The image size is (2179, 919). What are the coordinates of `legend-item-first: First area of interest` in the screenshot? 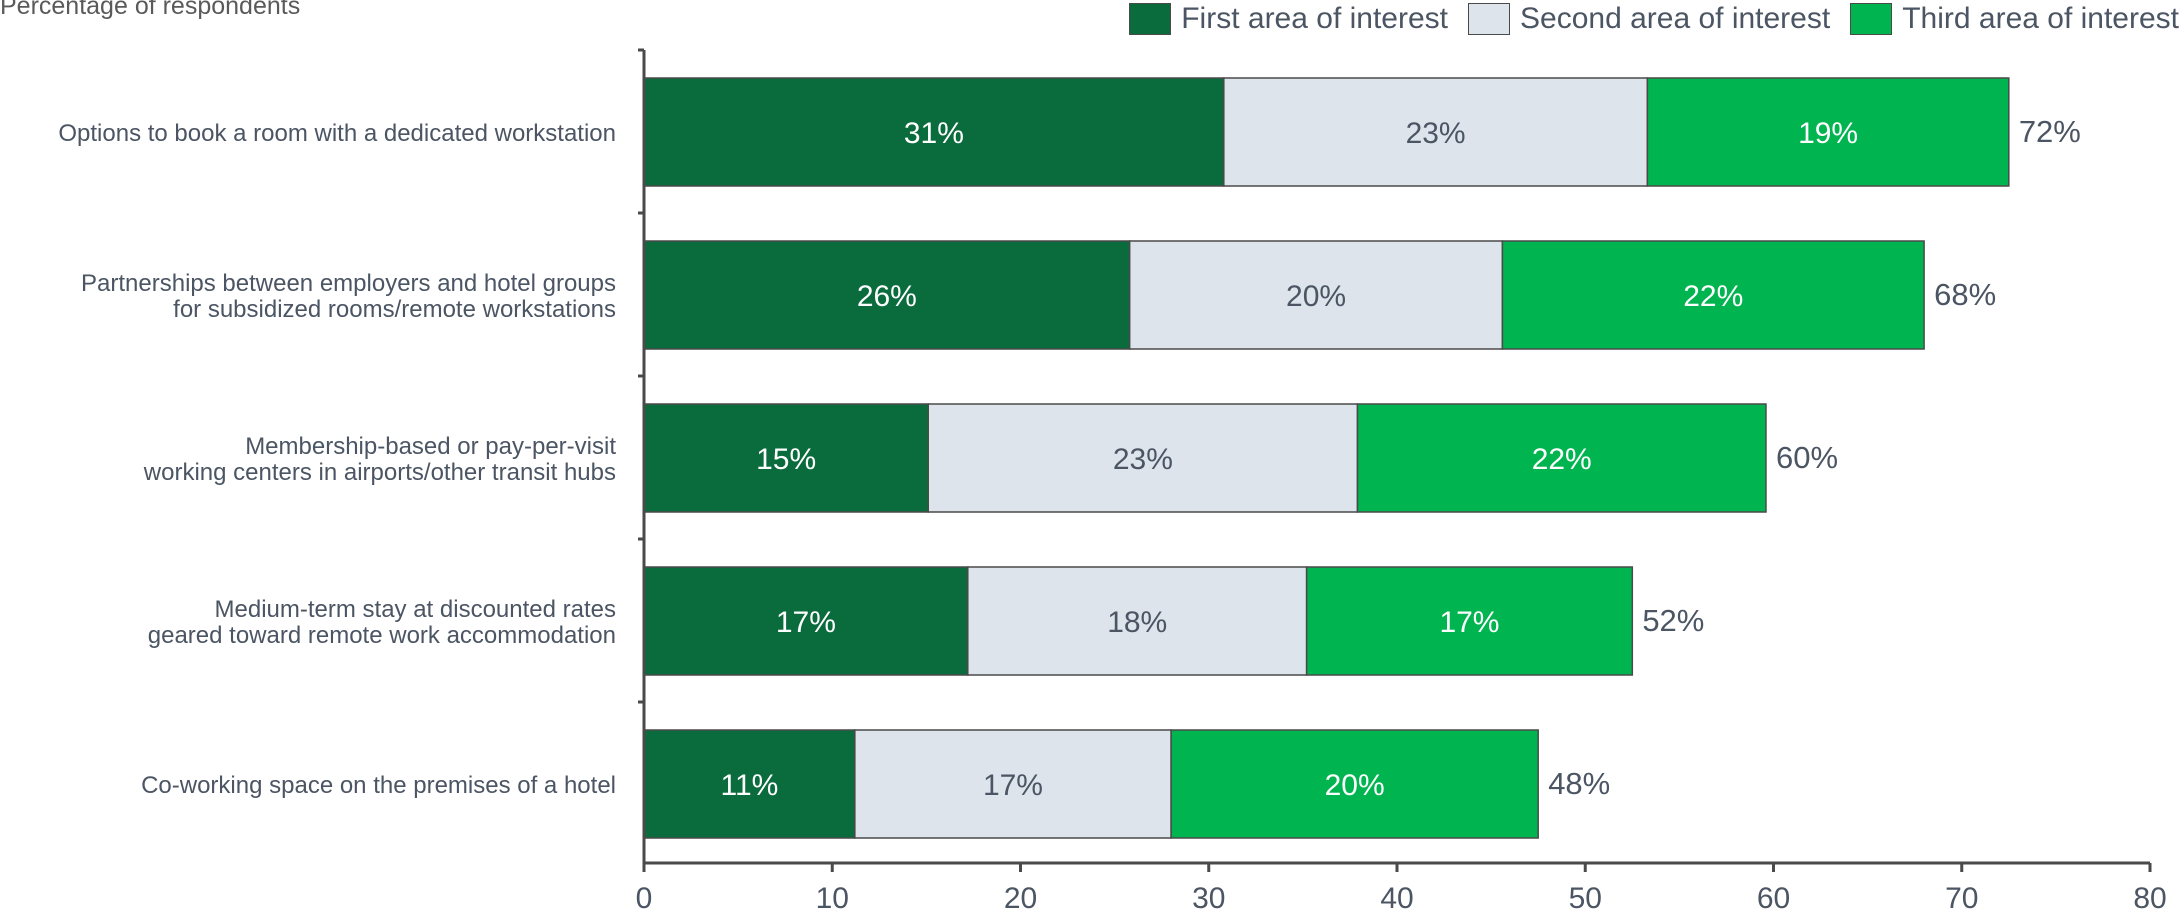 It's located at (1288, 19).